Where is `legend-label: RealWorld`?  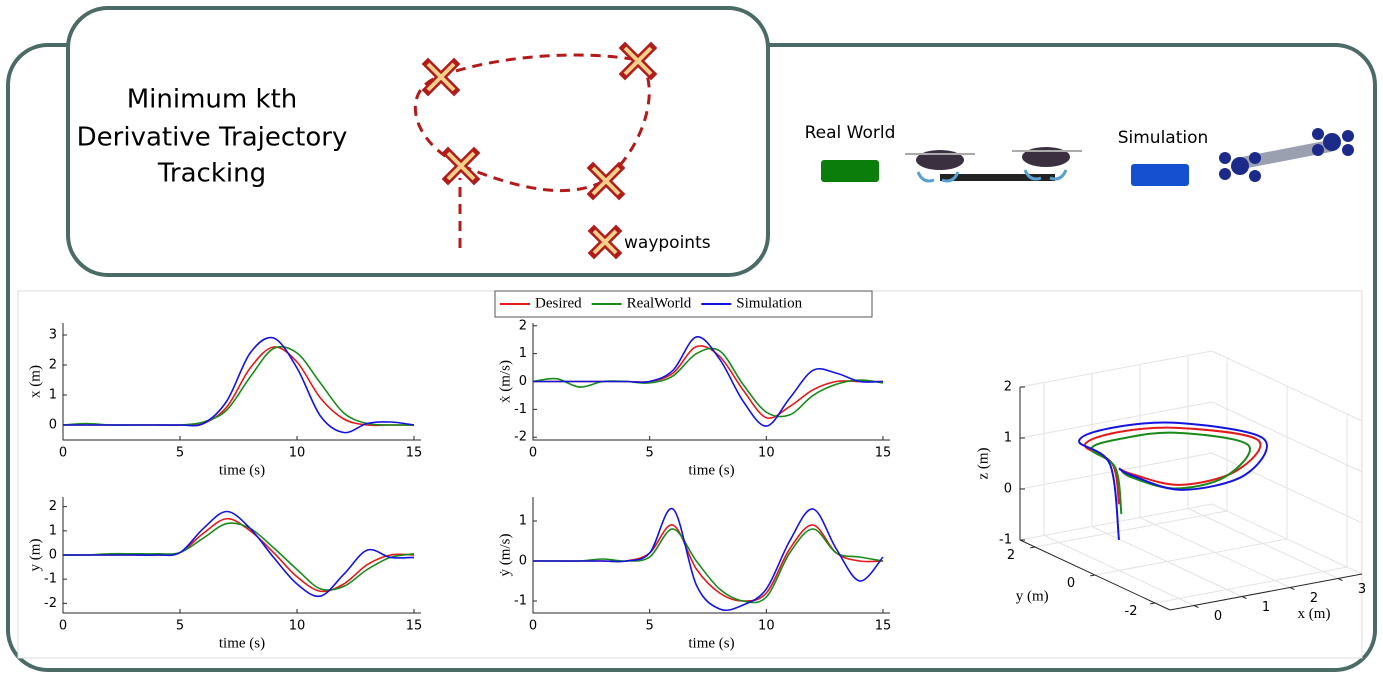
legend-label: RealWorld is located at coordinates (659, 303).